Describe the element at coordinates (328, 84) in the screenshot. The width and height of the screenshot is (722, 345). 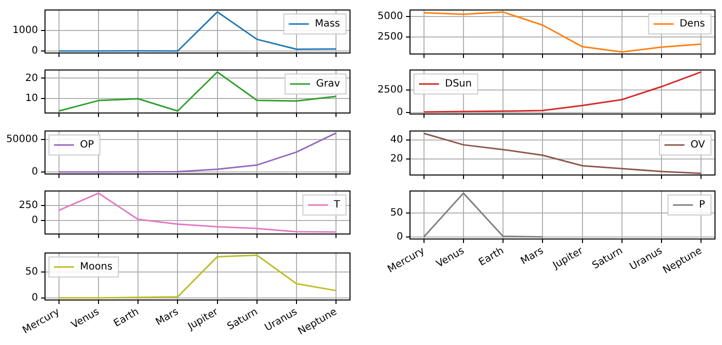
I see `legend-label: Grav` at that location.